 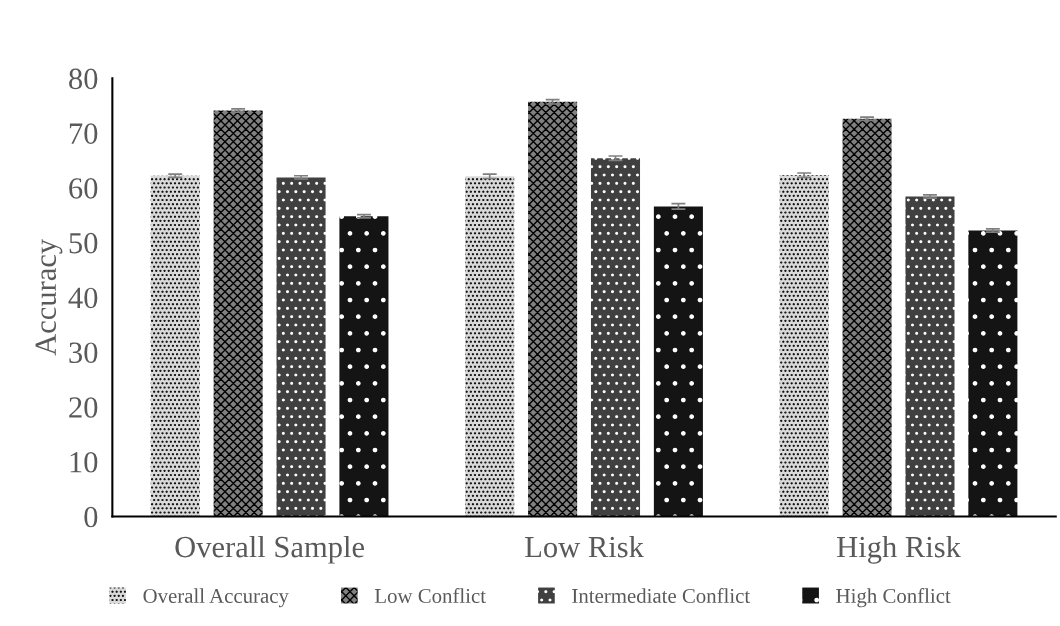 I want to click on x-tick-label: High Risk, so click(x=899, y=549).